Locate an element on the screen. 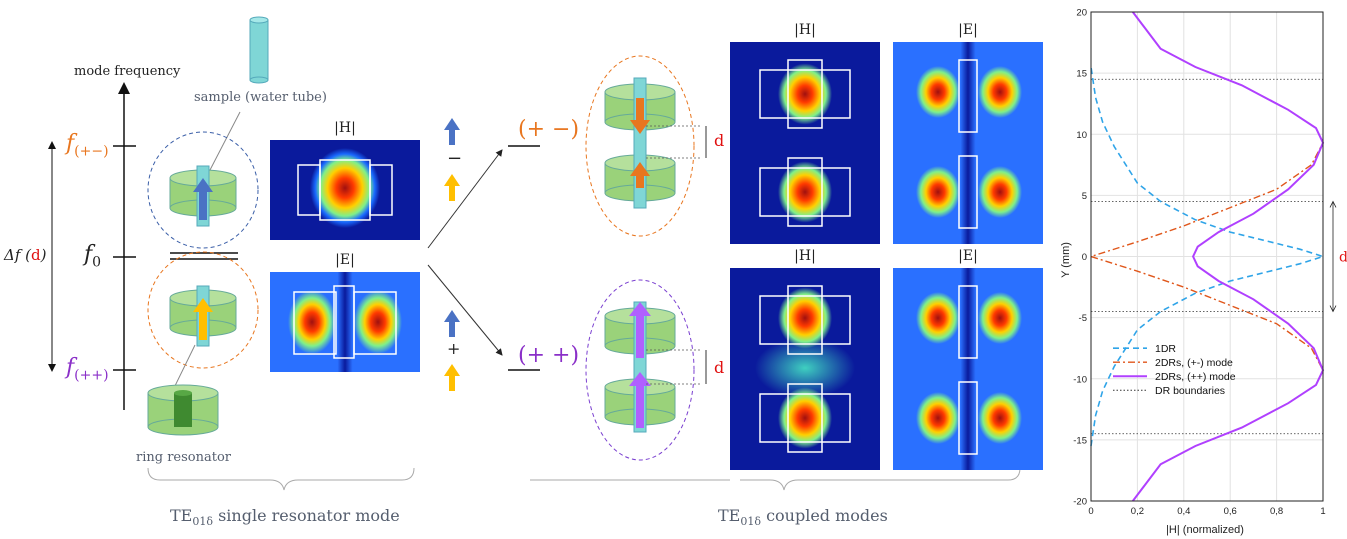 Image resolution: width=1347 pixels, height=539 pixels. coupled-e-map-bottom is located at coordinates (968, 369).